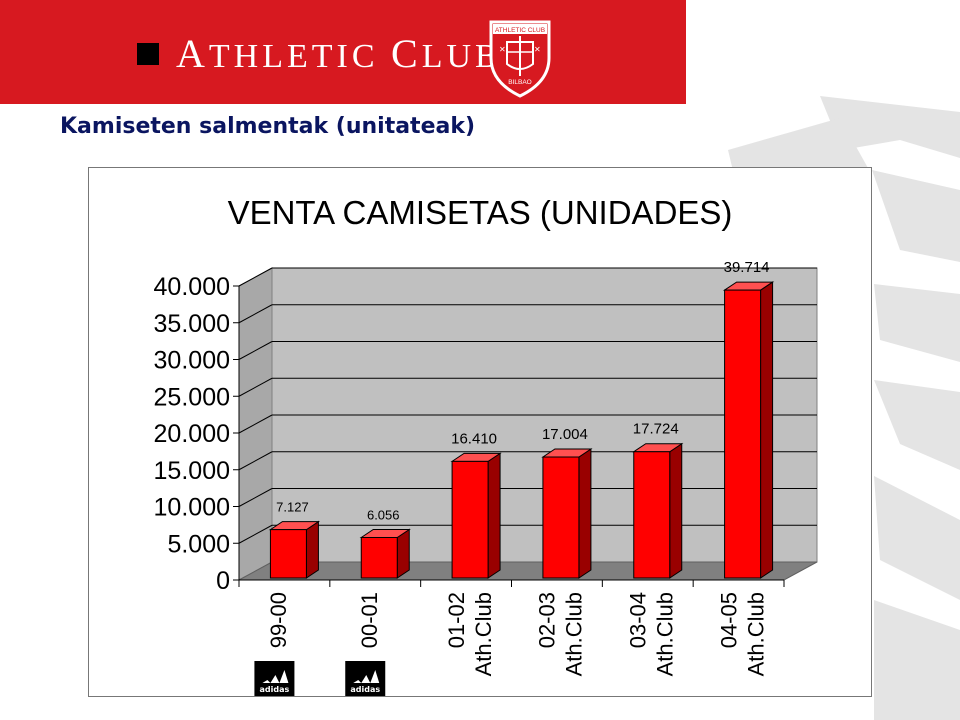 This screenshot has height=720, width=960. What do you see at coordinates (638, 620) in the screenshot?
I see `x-tick-label: 03-04` at bounding box center [638, 620].